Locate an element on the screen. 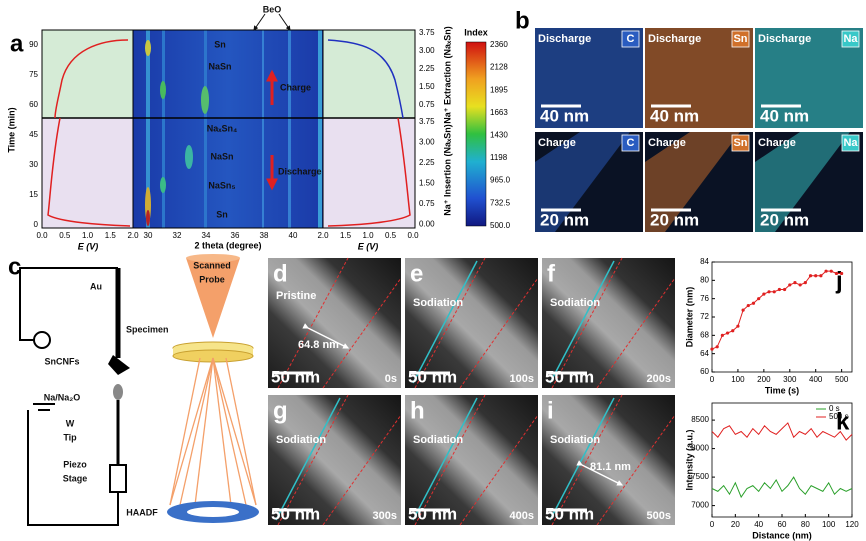  y-tick-label: 64 is located at coordinates (704, 353).